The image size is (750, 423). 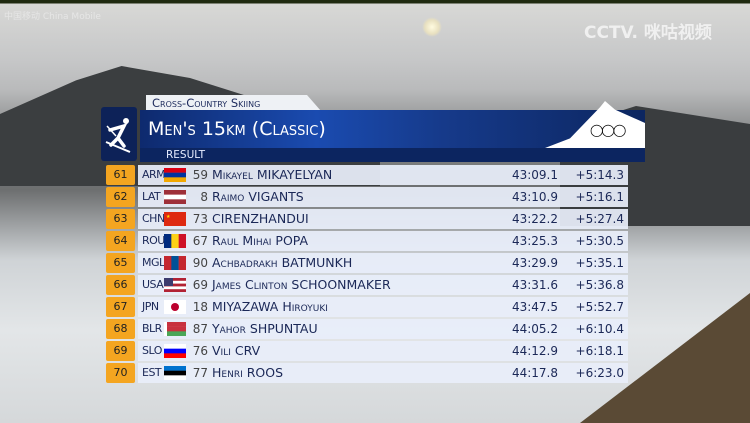 I want to click on athlete-name: MIYAZAWA Hiroyuki, so click(x=270, y=306).